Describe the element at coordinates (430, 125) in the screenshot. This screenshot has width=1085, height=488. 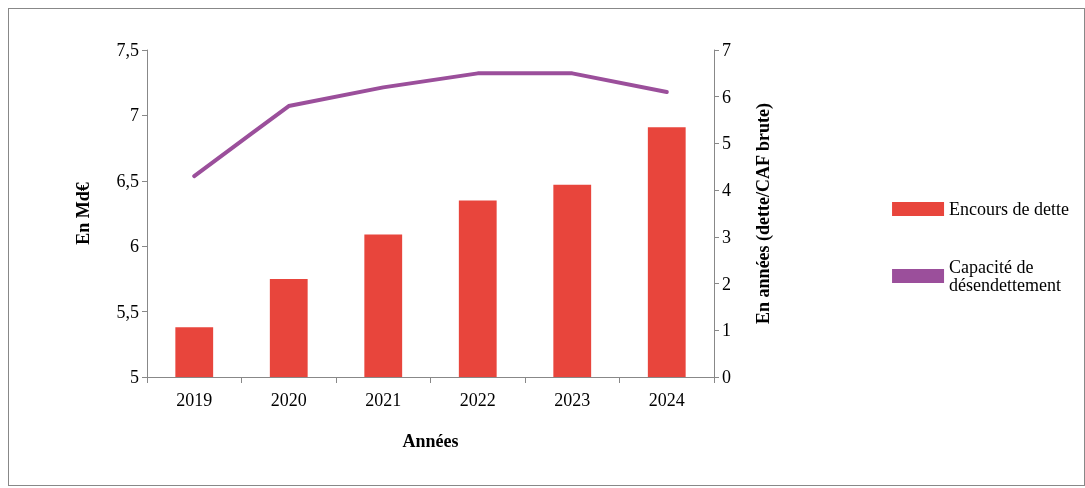
I see `line-series` at that location.